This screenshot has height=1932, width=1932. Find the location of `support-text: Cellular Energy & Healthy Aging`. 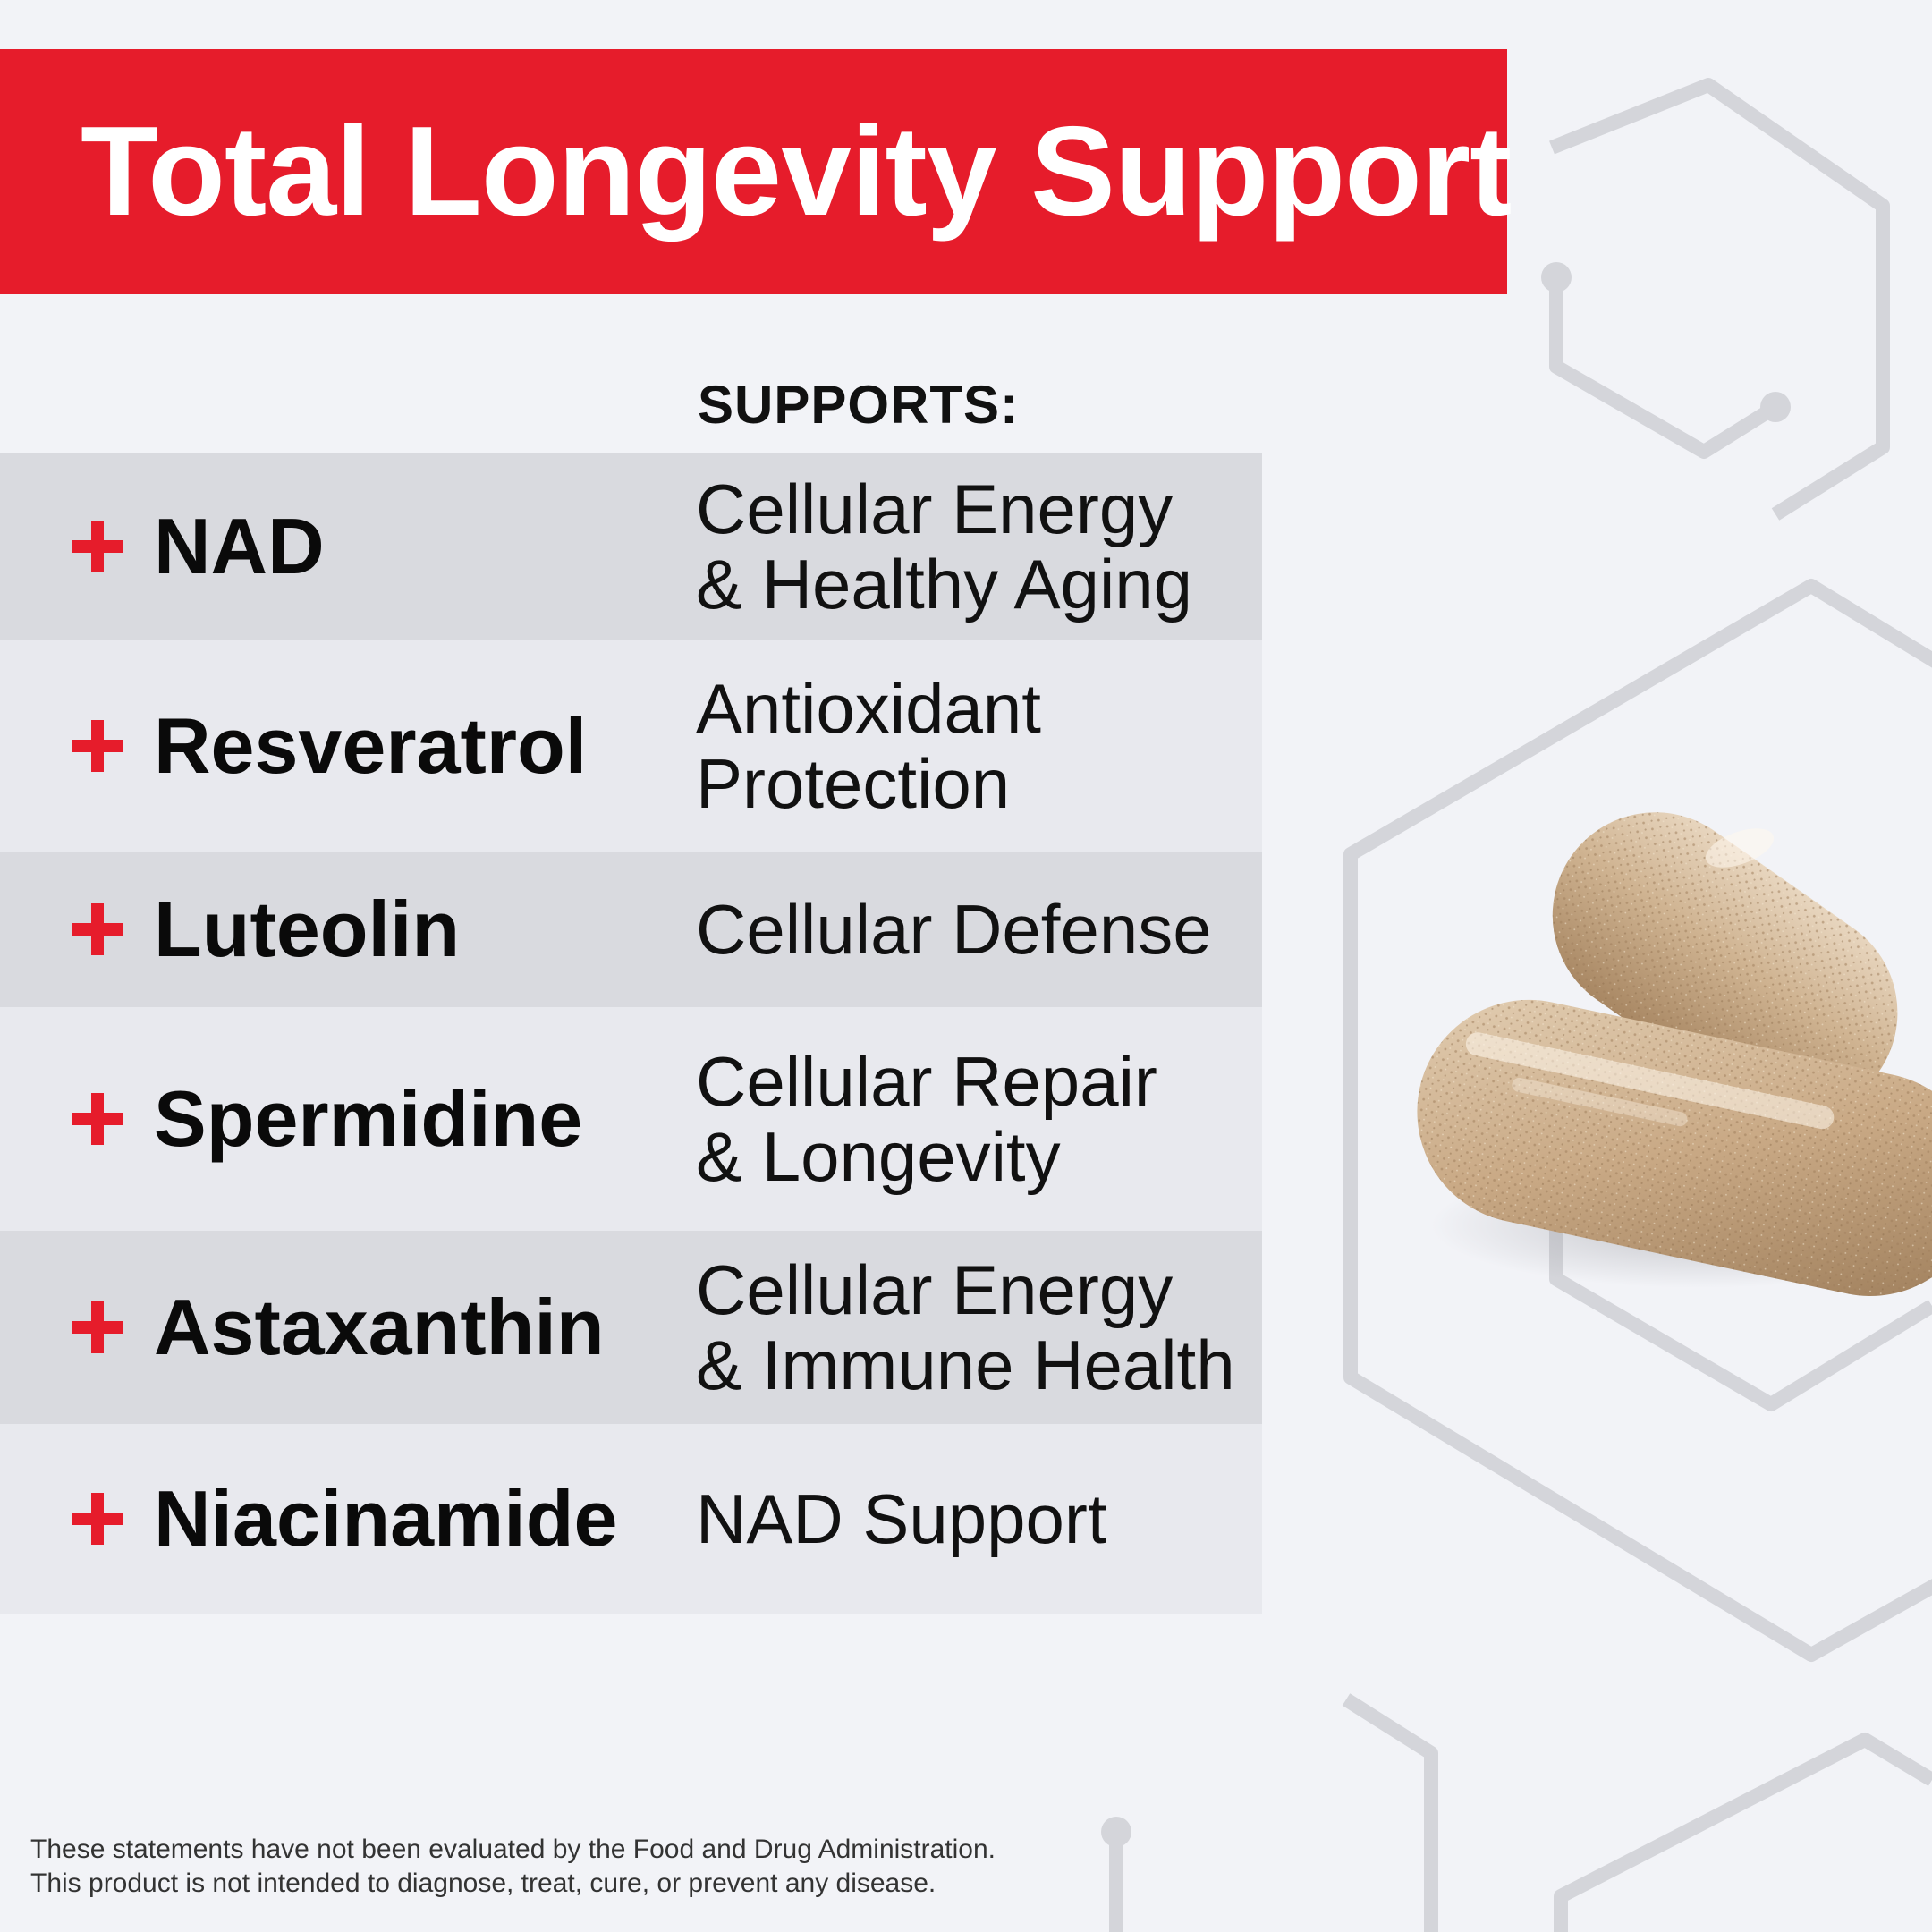

support-text: Cellular Energy & Healthy Aging is located at coordinates (944, 546).